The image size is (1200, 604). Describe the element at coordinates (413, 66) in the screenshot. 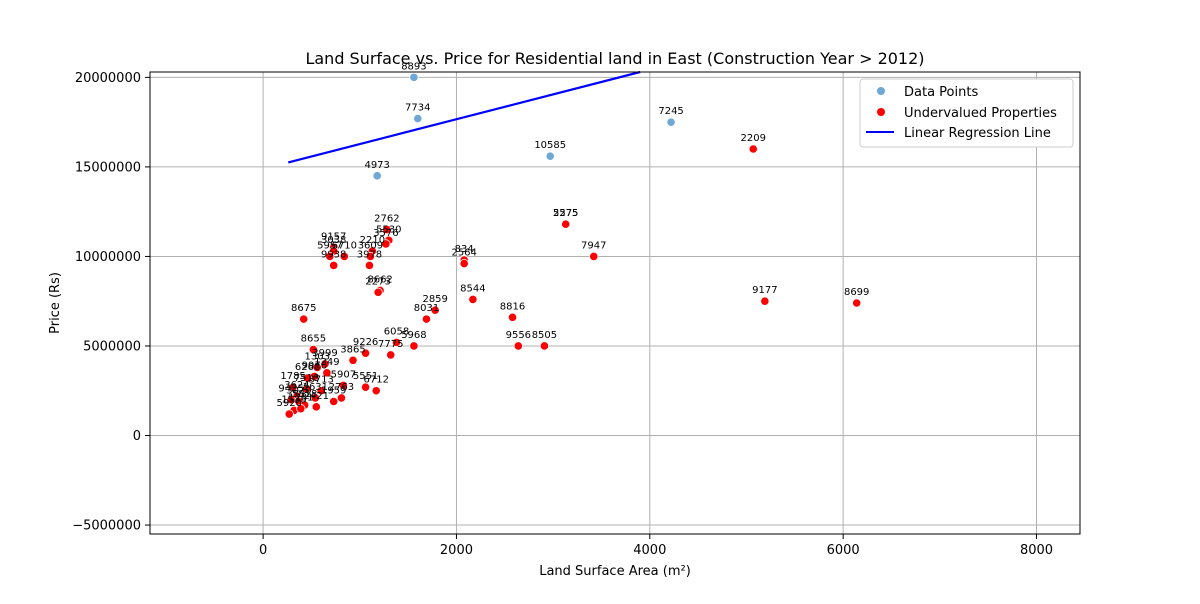

I see `point-label: 8893` at that location.